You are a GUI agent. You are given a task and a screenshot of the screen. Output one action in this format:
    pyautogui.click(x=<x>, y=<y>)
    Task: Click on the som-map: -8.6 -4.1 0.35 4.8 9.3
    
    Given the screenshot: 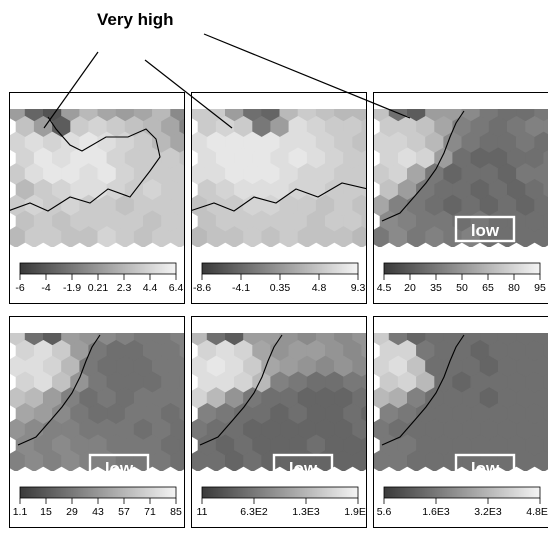 What is the action you would take?
    pyautogui.click(x=279, y=198)
    